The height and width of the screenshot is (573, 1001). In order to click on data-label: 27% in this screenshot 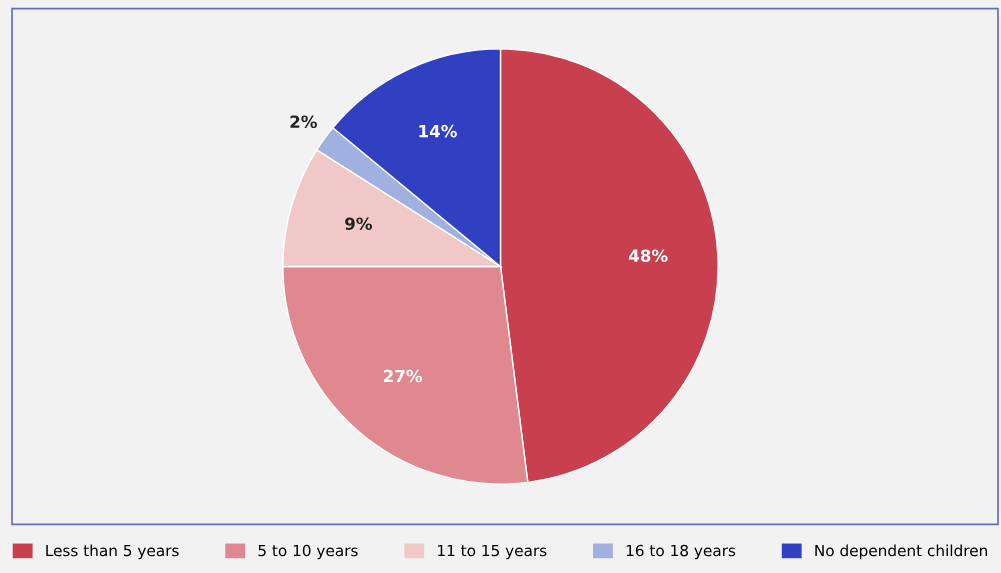, I will do `click(403, 376)`.